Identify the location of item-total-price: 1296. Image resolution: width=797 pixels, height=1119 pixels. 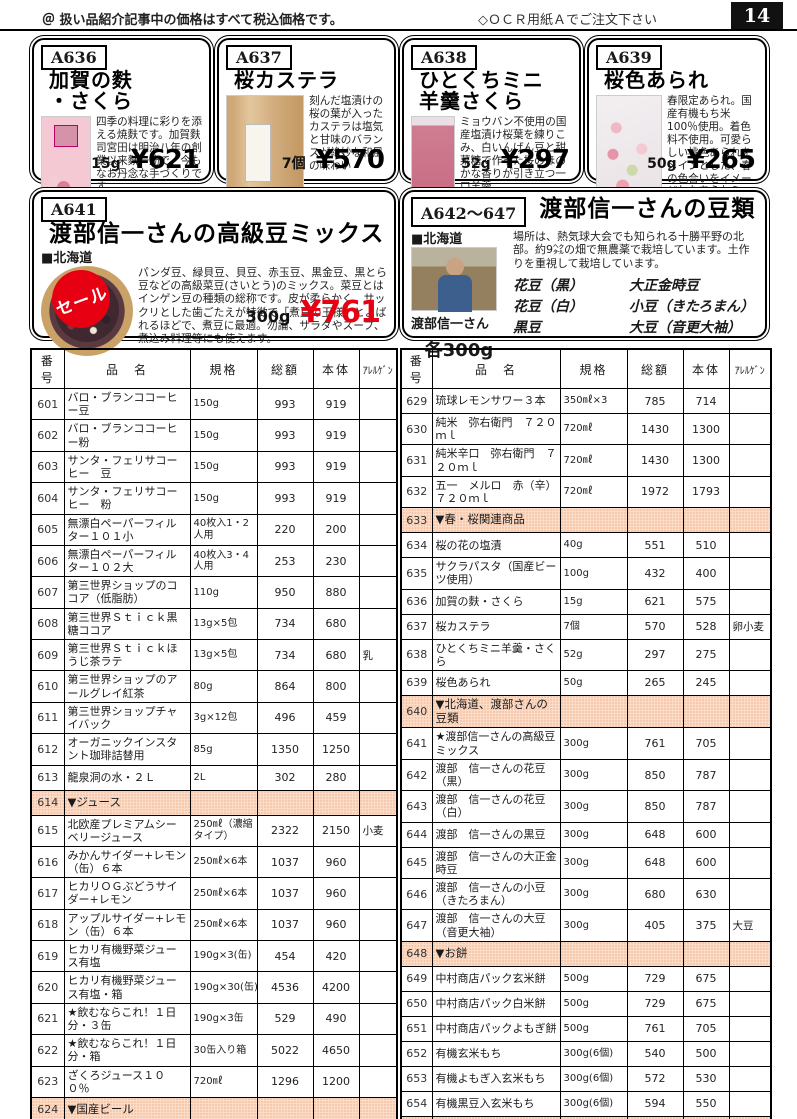
(285, 1081).